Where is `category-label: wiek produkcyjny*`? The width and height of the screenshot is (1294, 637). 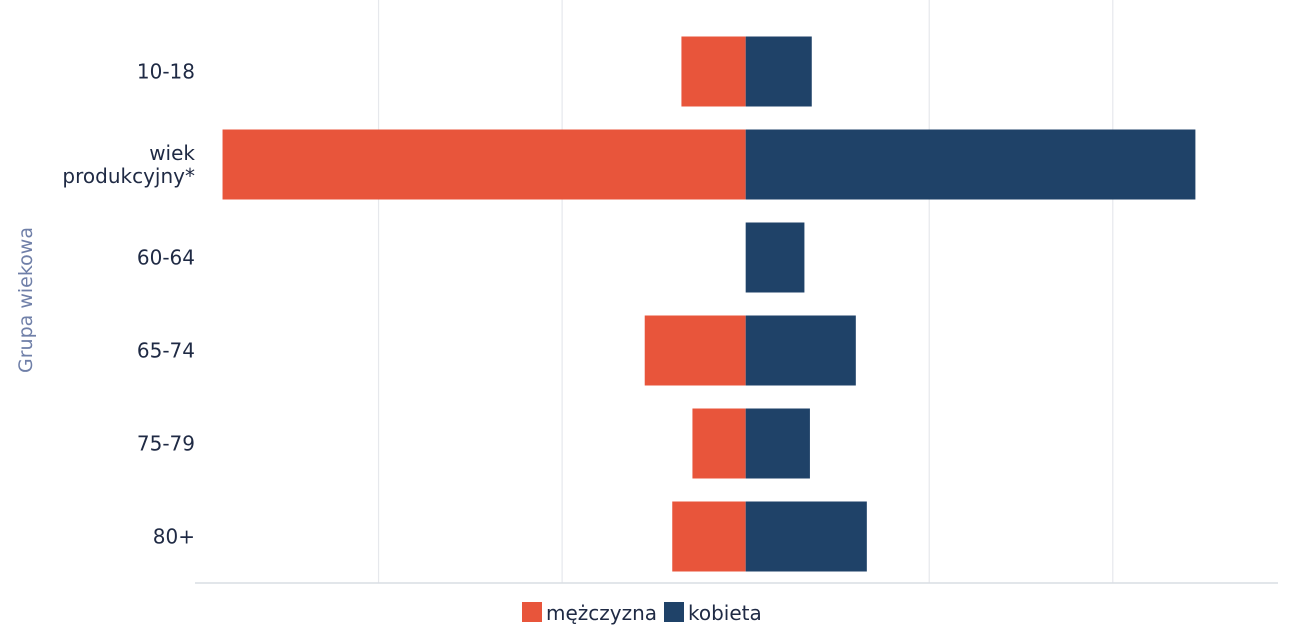 category-label: wiek produkcyjny* is located at coordinates (128, 164).